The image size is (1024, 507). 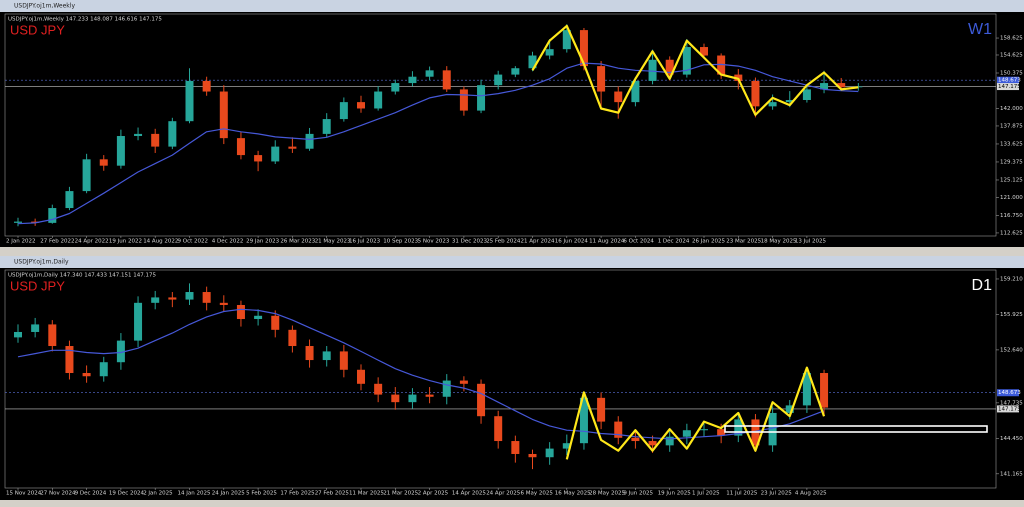 I want to click on x-tick-label: 2 Jan 2022, so click(x=20, y=242).